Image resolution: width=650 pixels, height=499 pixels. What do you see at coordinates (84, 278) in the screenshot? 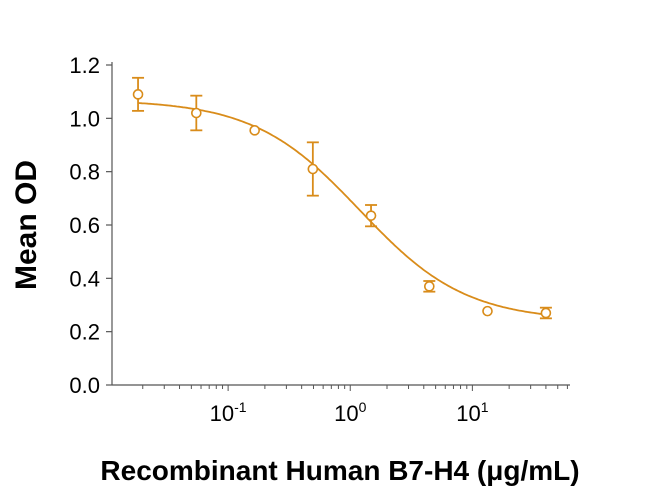
I see `y-tick-label: 0.4` at bounding box center [84, 278].